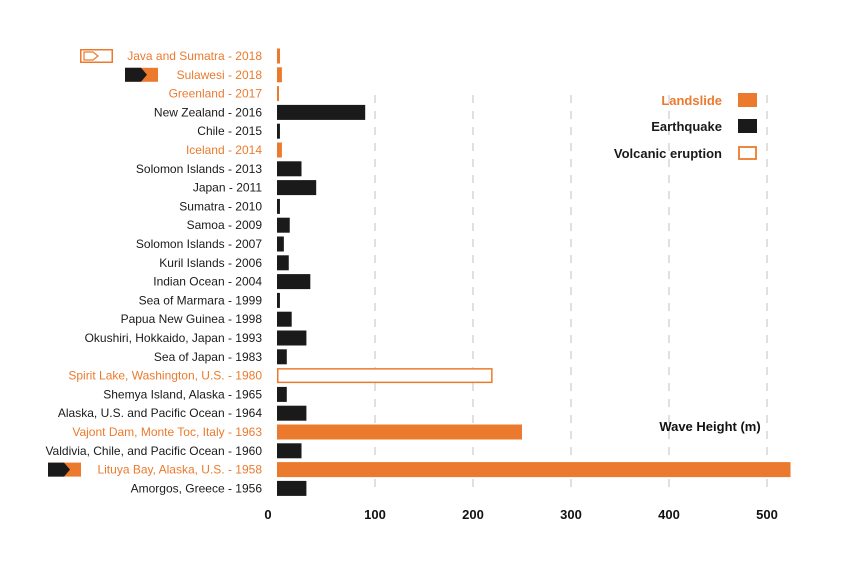 The image size is (850, 583). I want to click on category-label: Indian Ocean - 2004, so click(207, 282).